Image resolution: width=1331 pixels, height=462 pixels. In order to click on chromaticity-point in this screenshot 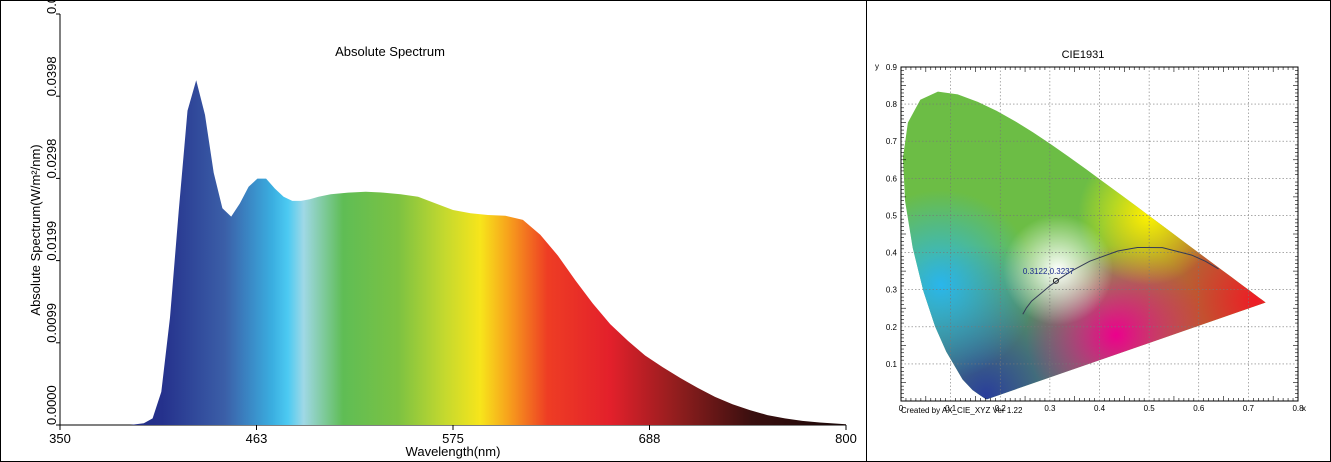, I will do `click(1055, 280)`.